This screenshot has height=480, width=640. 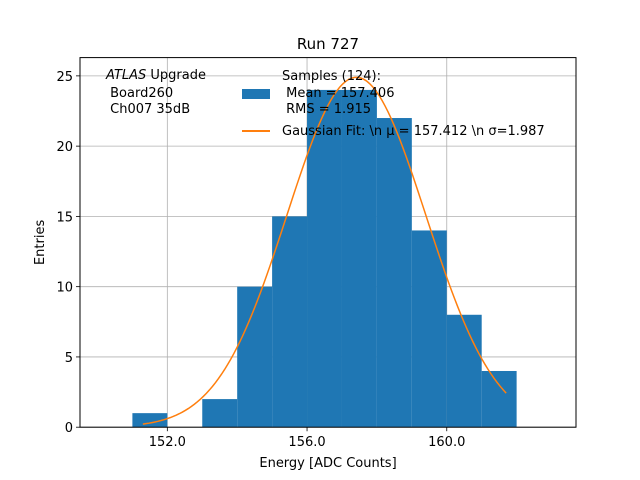 What do you see at coordinates (327, 463) in the screenshot?
I see `x-axis-label: Energy [ADC Counts]` at bounding box center [327, 463].